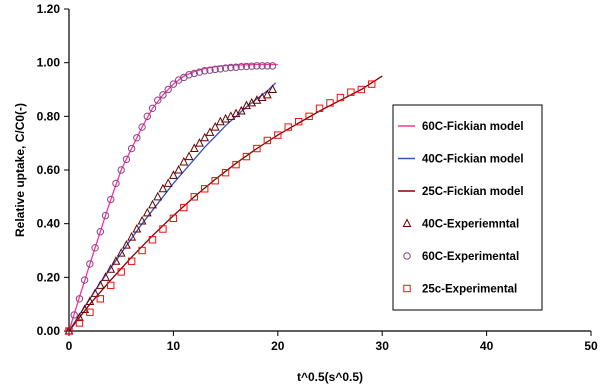 Image resolution: width=603 pixels, height=390 pixels. What do you see at coordinates (487, 346) in the screenshot?
I see `x-tick-label: 40` at bounding box center [487, 346].